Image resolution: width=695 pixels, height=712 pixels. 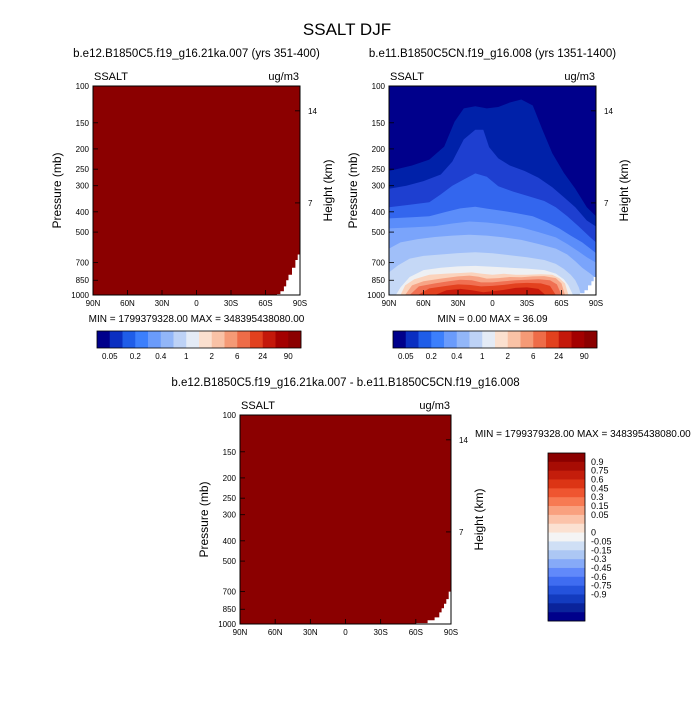 I want to click on field-fill, so click(x=196, y=190).